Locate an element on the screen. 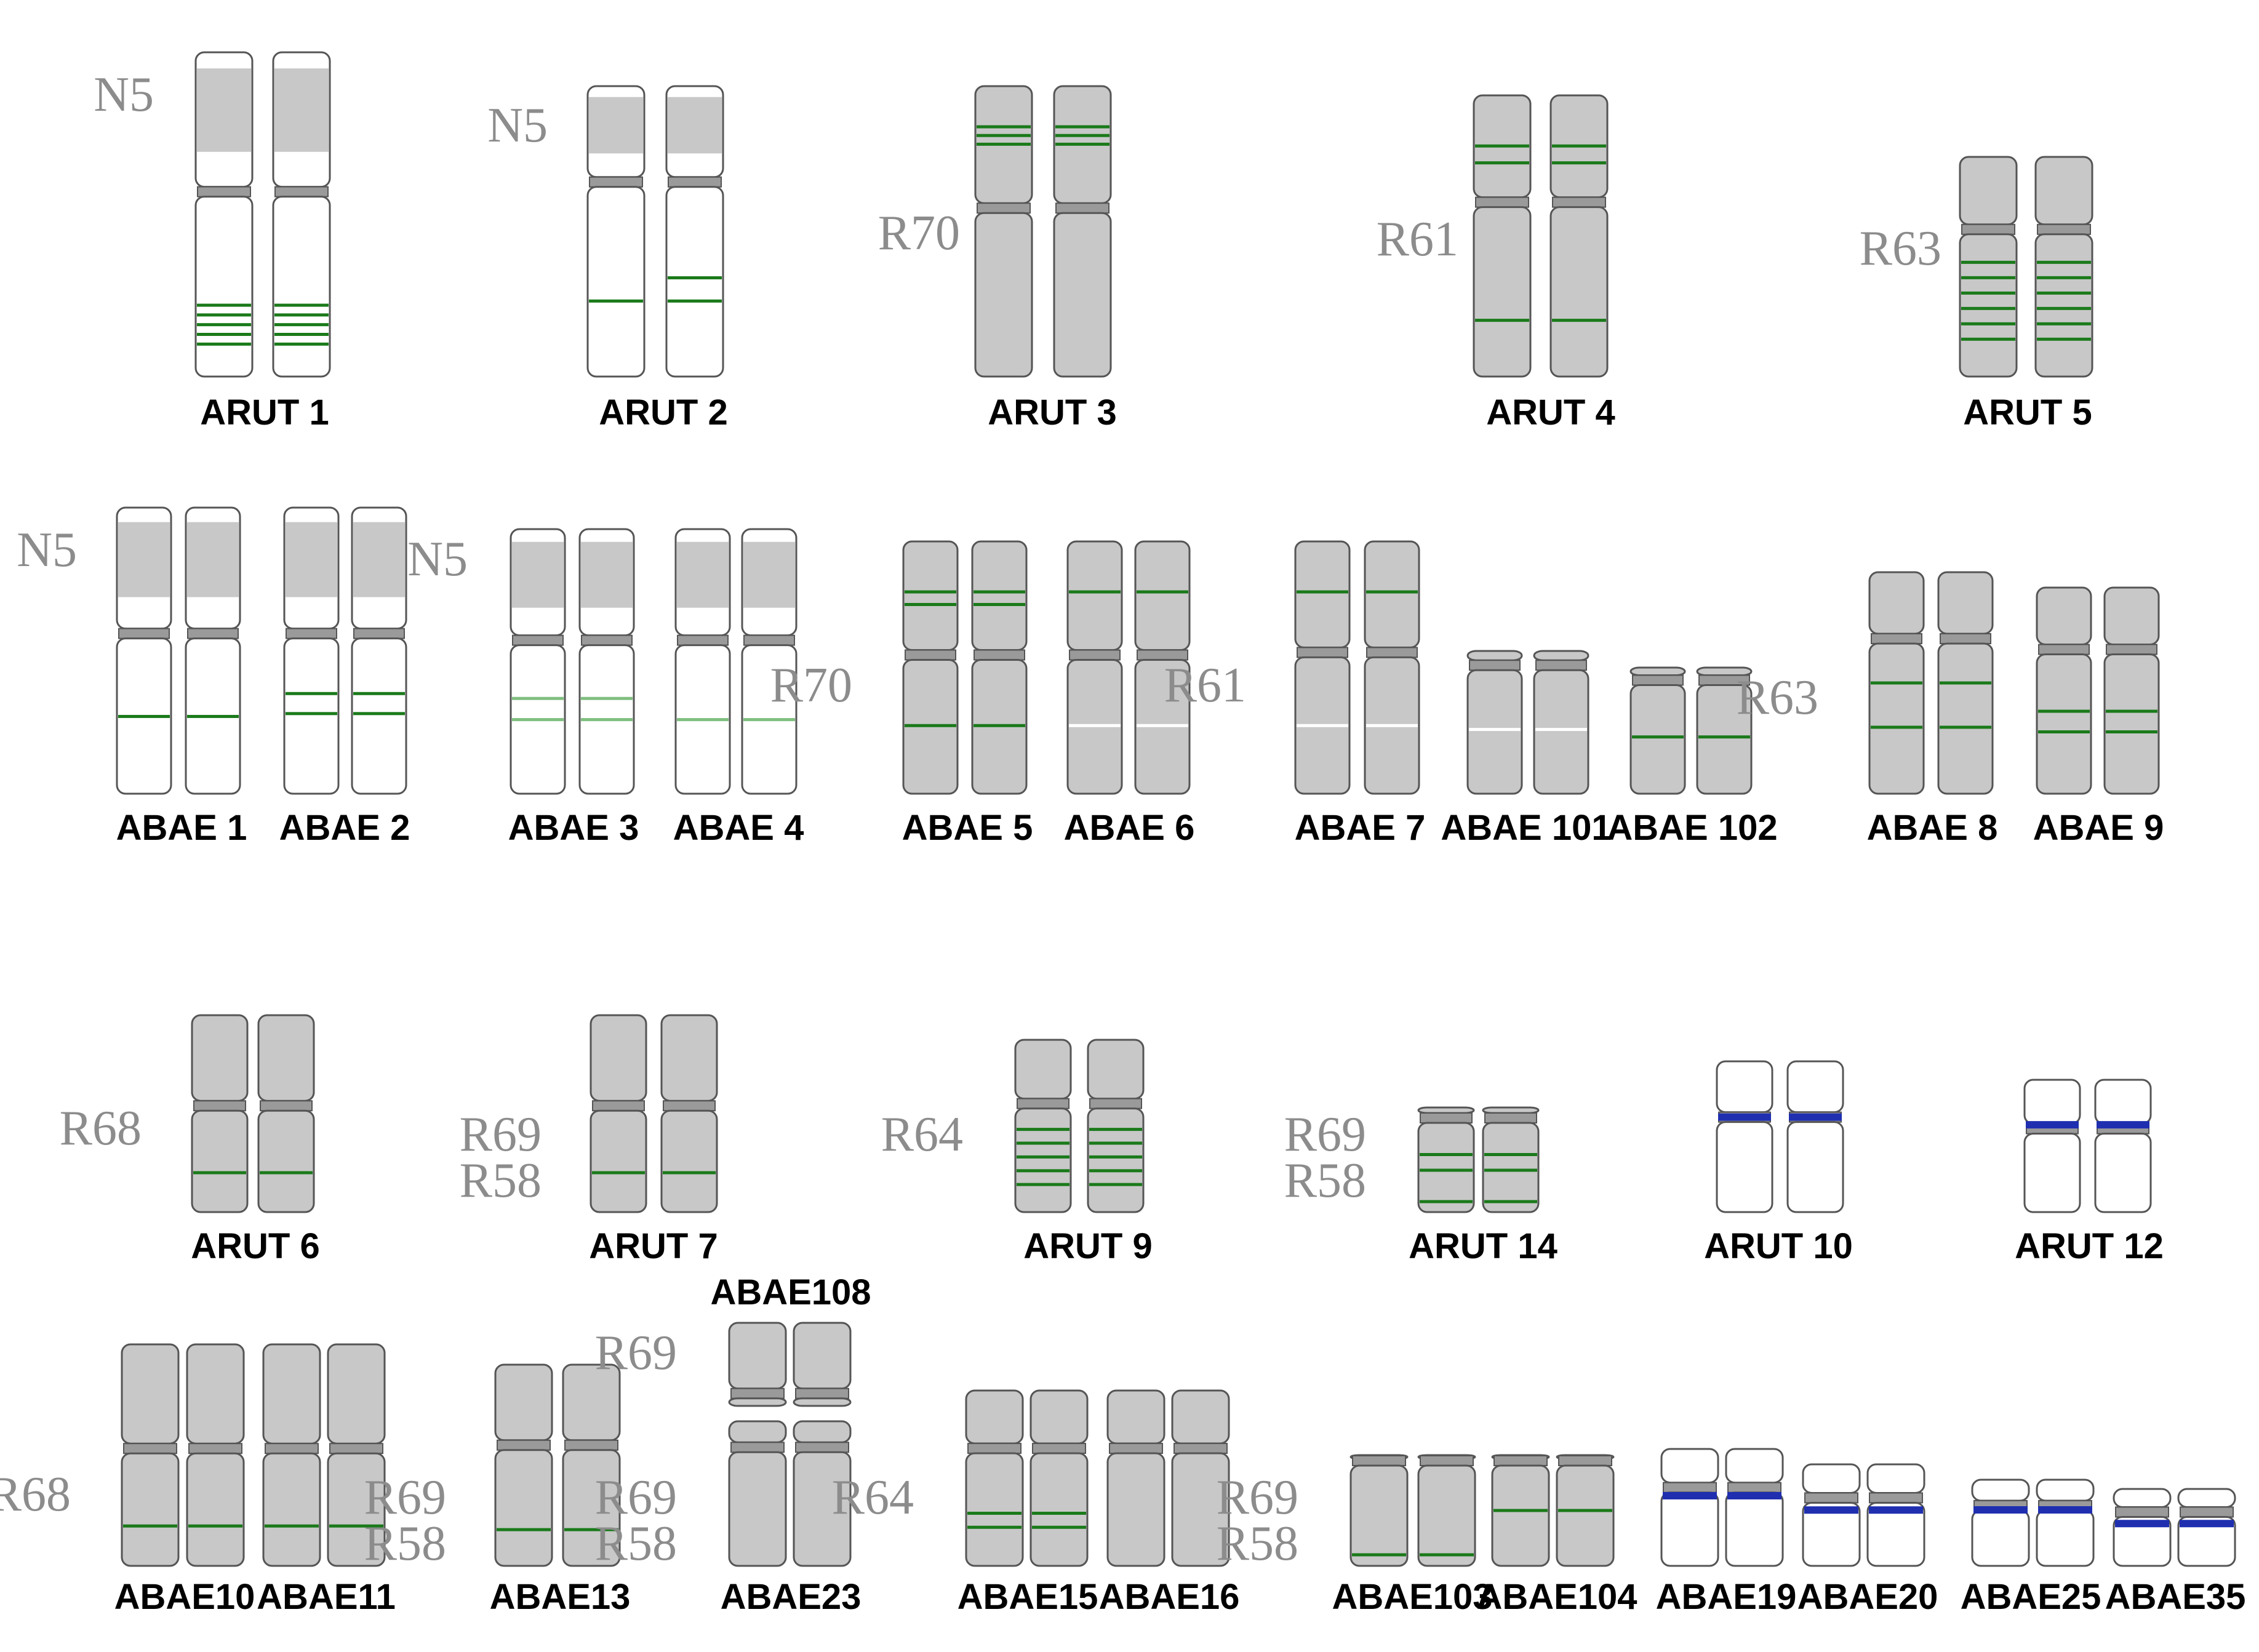 The image size is (2259, 1652). pair-caption: ABAE25 is located at coordinates (2031, 1597).